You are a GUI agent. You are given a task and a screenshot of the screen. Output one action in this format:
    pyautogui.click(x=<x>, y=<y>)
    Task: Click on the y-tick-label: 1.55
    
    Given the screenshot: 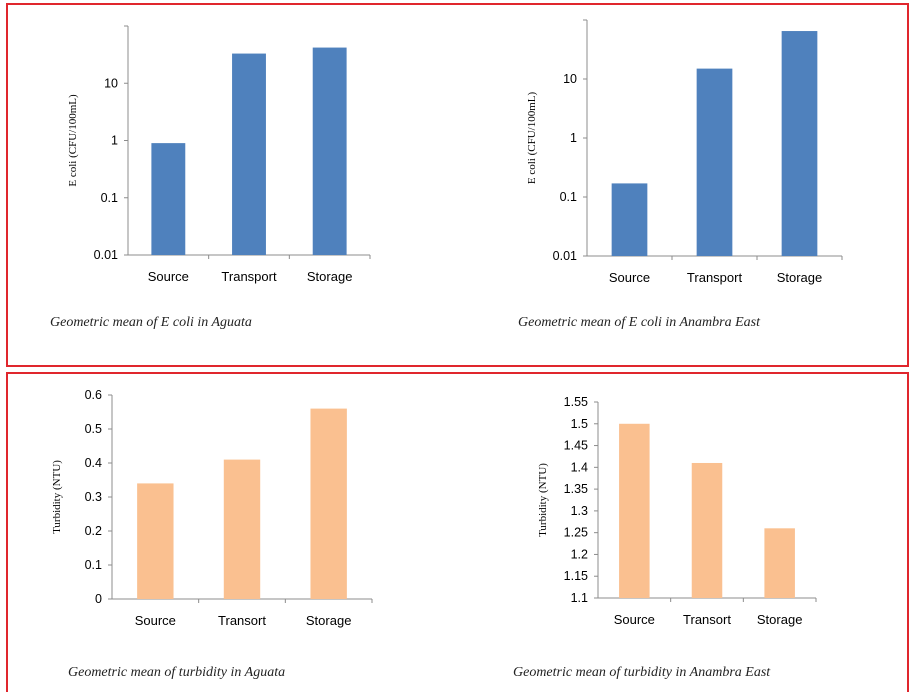 What is the action you would take?
    pyautogui.click(x=576, y=402)
    